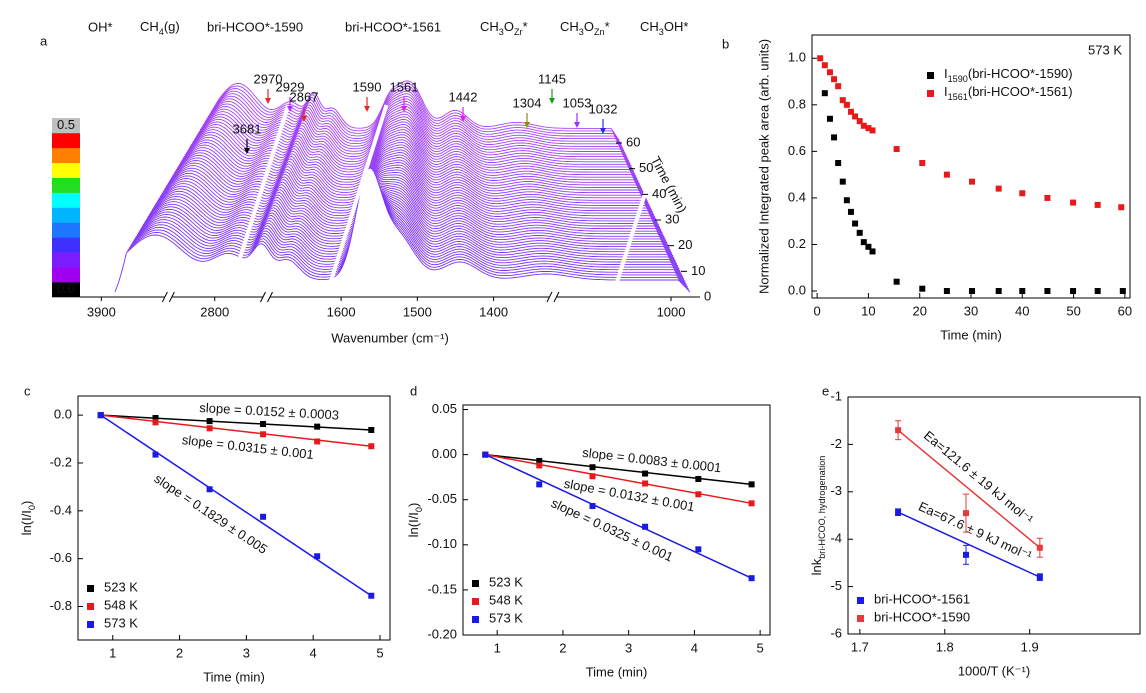 This screenshot has width=1146, height=693. What do you see at coordinates (797, 289) in the screenshot?
I see `y-tick-label: 0.0` at bounding box center [797, 289].